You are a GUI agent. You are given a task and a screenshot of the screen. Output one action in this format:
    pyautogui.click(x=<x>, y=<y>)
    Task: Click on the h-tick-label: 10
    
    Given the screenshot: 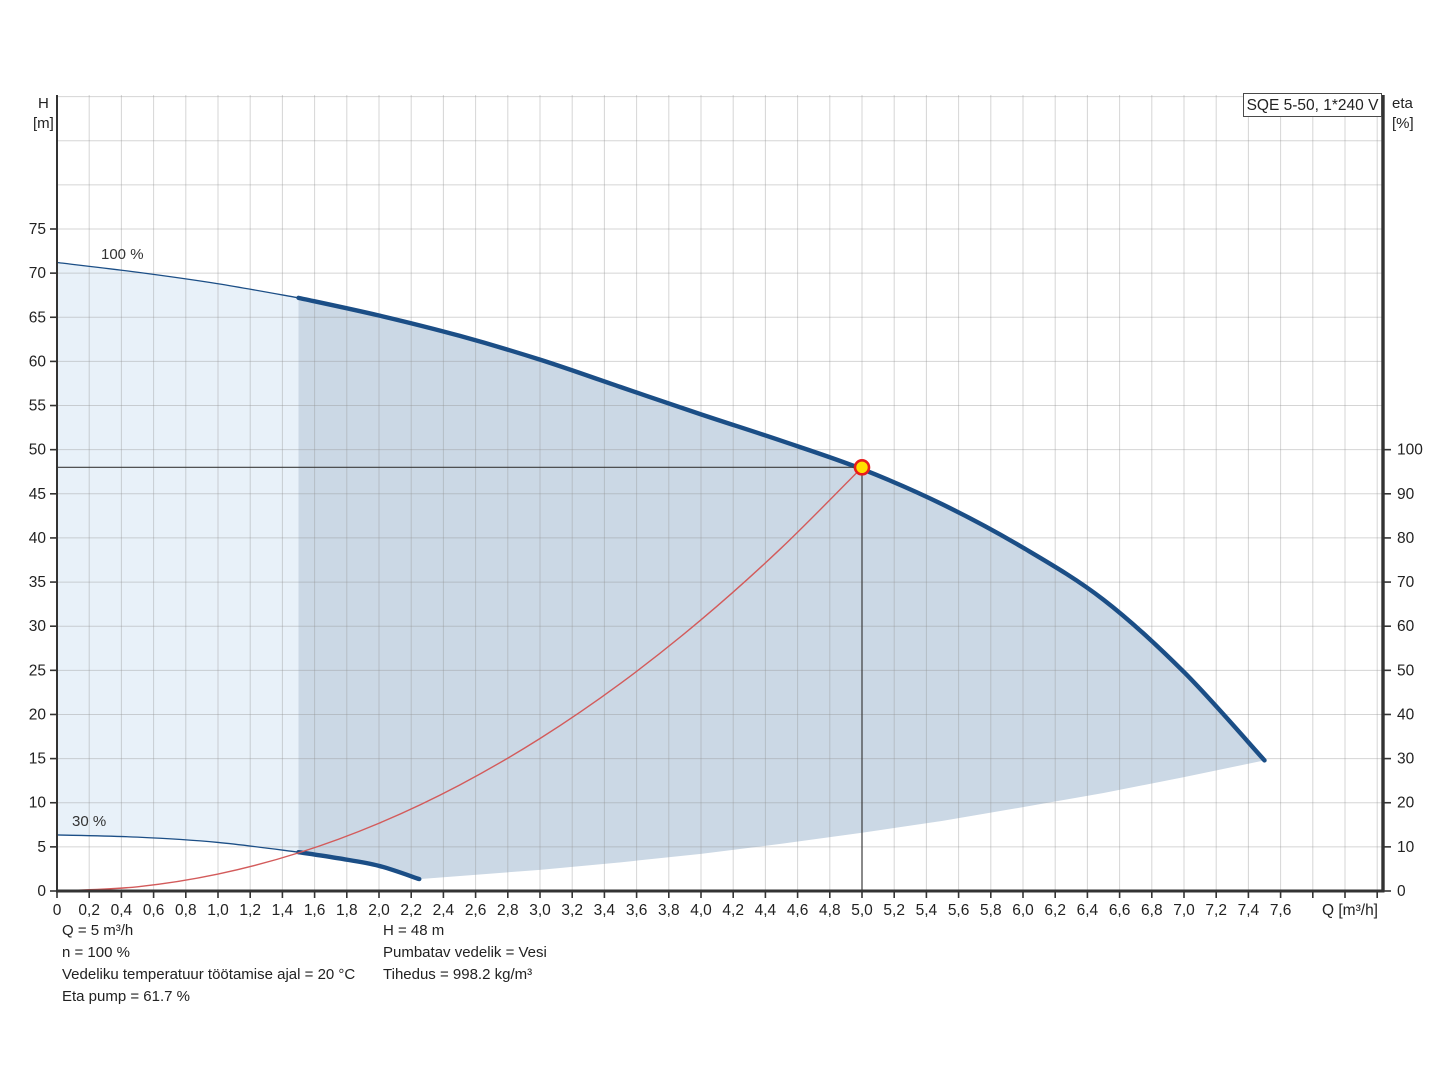 What is the action you would take?
    pyautogui.click(x=38, y=803)
    